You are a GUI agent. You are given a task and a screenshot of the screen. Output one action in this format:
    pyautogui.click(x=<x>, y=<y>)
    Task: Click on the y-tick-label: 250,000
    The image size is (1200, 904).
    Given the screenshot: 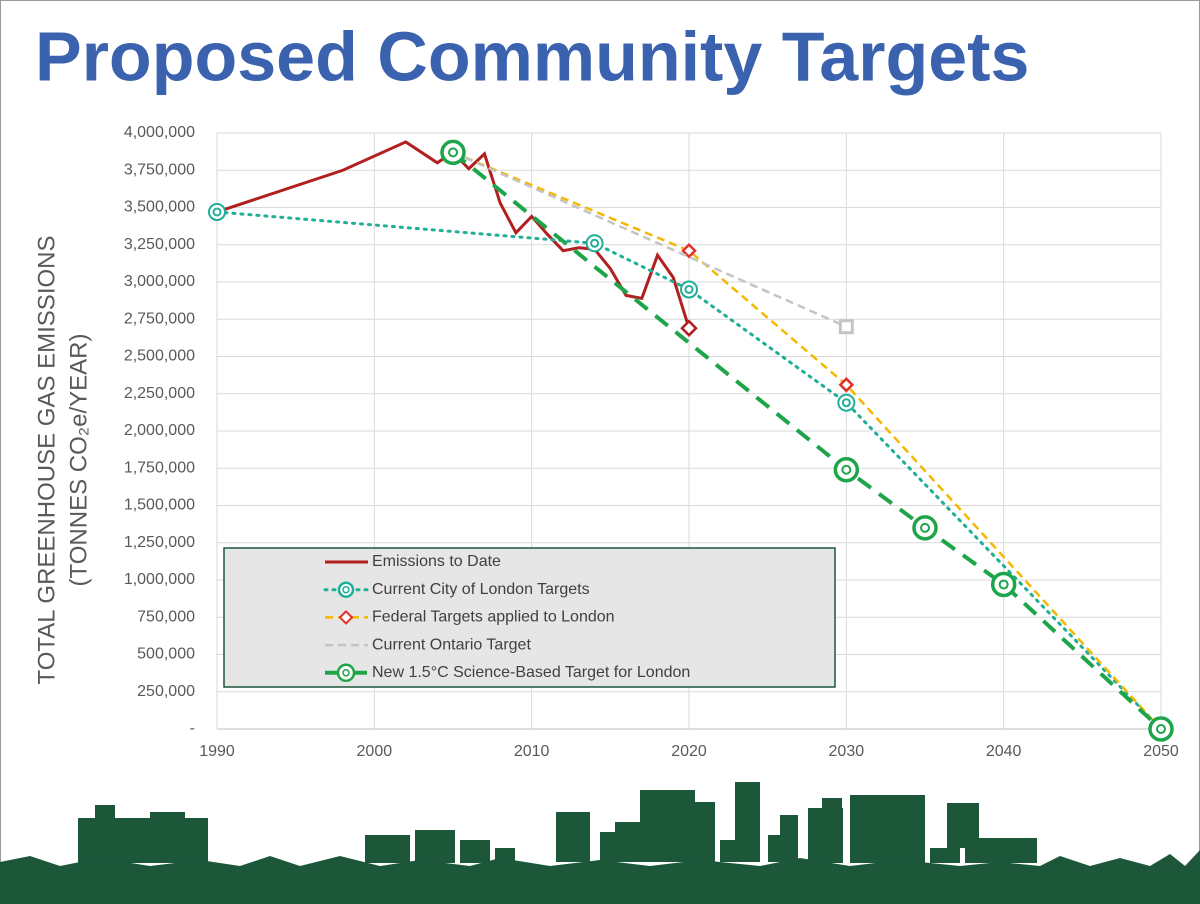 What is the action you would take?
    pyautogui.click(x=166, y=691)
    